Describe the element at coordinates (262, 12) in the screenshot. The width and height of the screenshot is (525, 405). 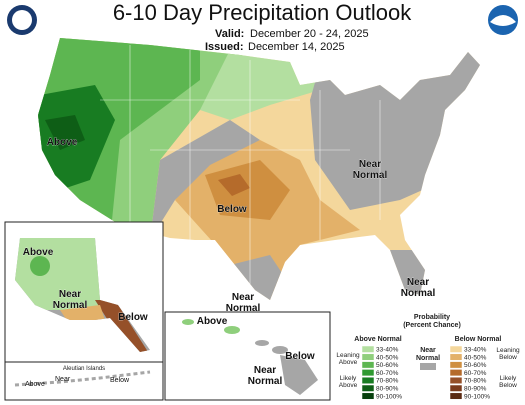
I see `title: 6-10 Day Precipitation Outlook` at that location.